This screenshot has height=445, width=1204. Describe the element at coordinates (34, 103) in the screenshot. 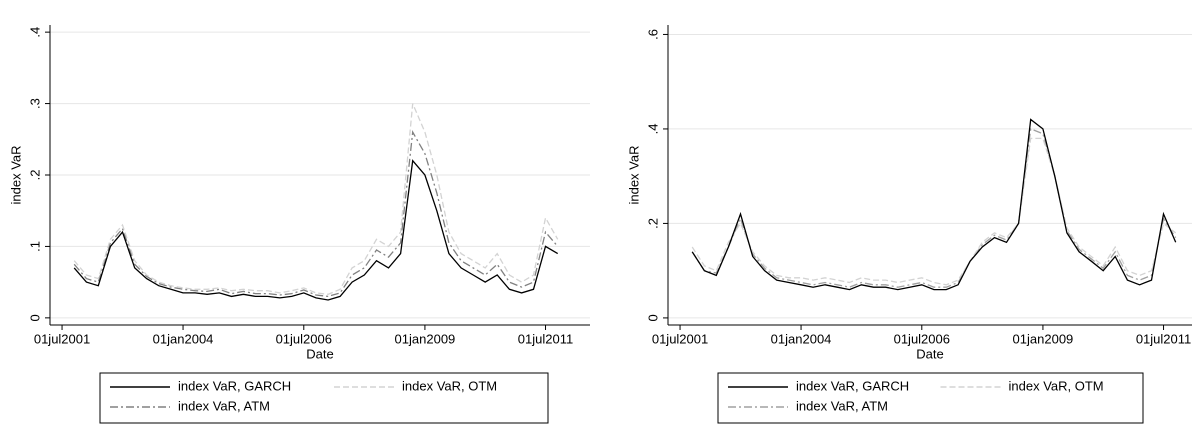

I see `y-tick-label: .3` at that location.